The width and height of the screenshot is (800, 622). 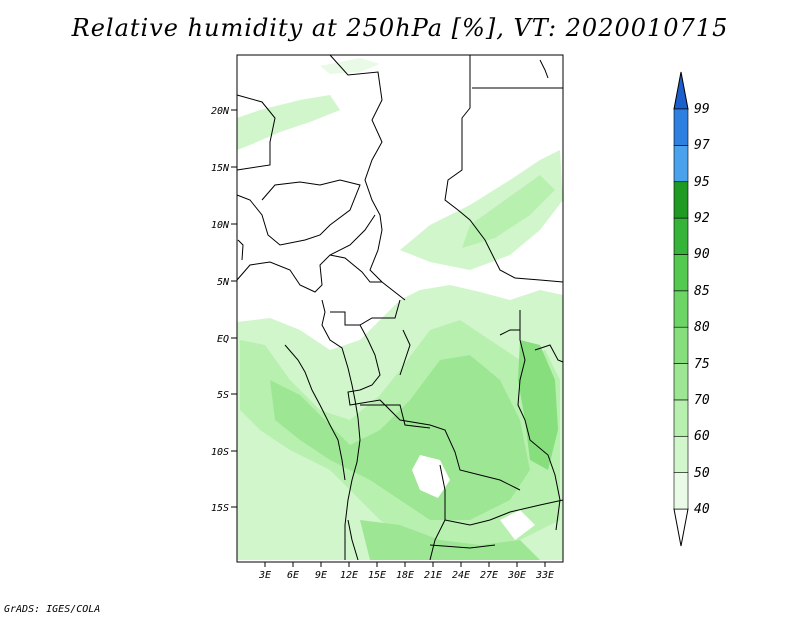 I want to click on lon-tick-label: 30E, so click(x=516, y=575).